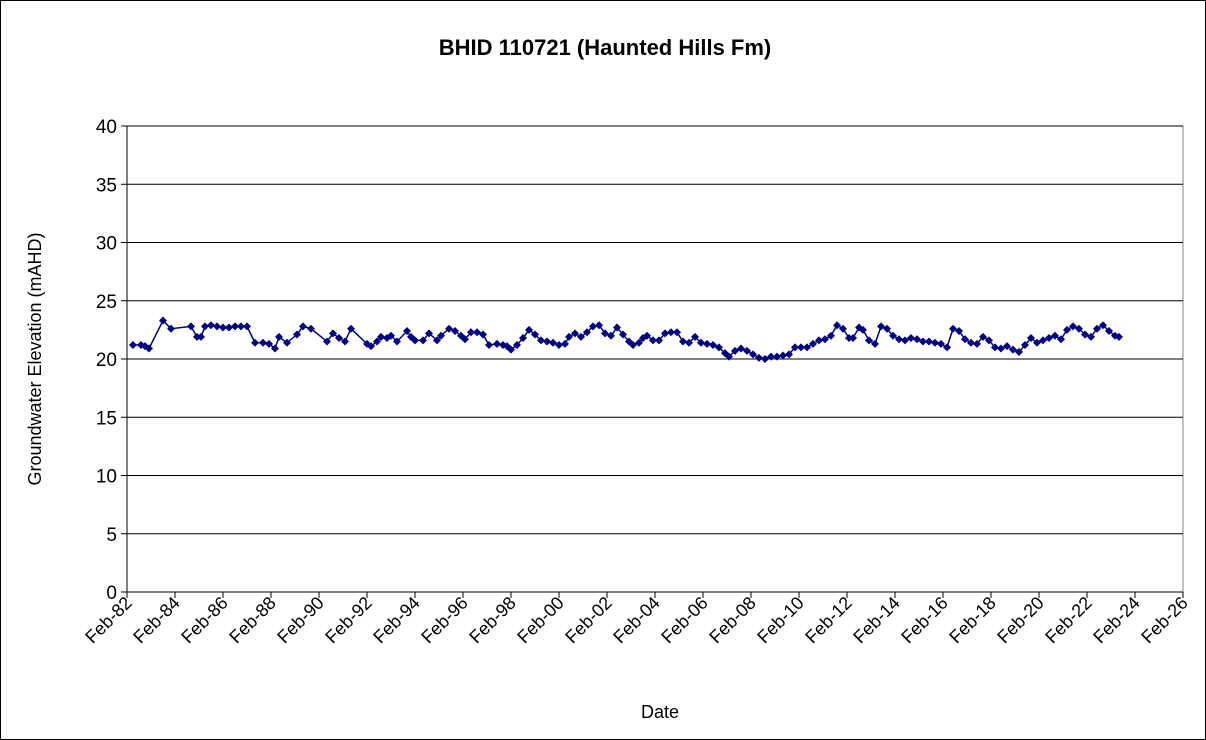 The image size is (1206, 740). I want to click on y-tick-label: 5, so click(111, 535).